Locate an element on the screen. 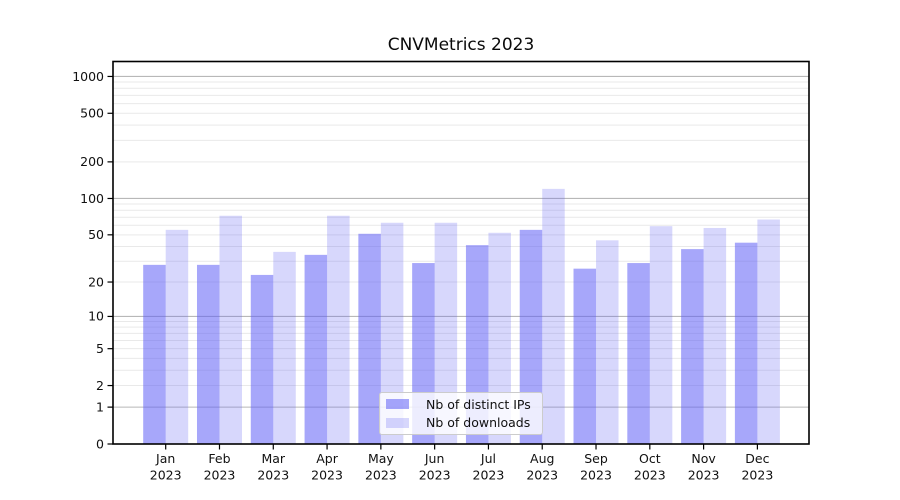  bar-nb-of-distinct-ips-apr is located at coordinates (316, 349).